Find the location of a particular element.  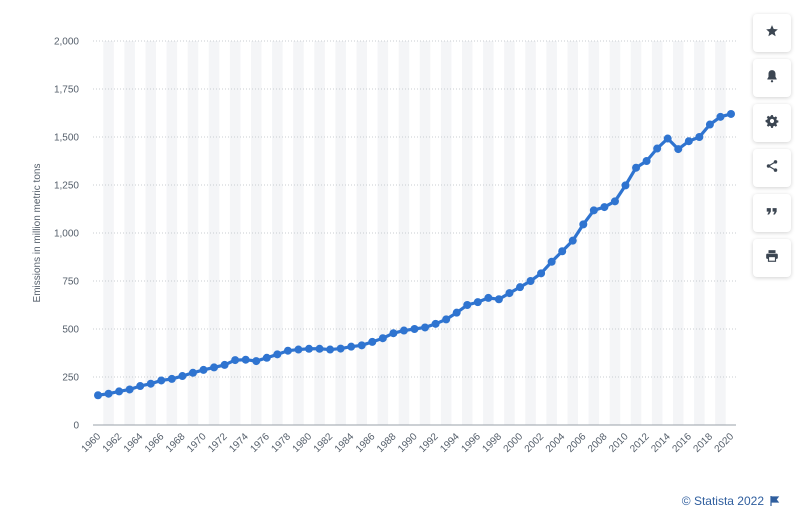

x-tick-label: 2004 is located at coordinates (556, 443).